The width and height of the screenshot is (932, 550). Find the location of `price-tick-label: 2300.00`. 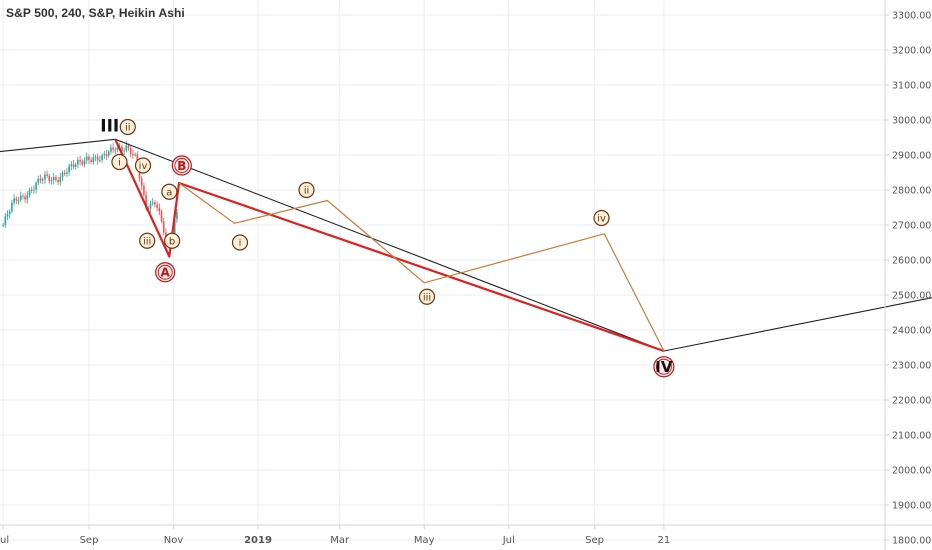

price-tick-label: 2300.00 is located at coordinates (911, 366).